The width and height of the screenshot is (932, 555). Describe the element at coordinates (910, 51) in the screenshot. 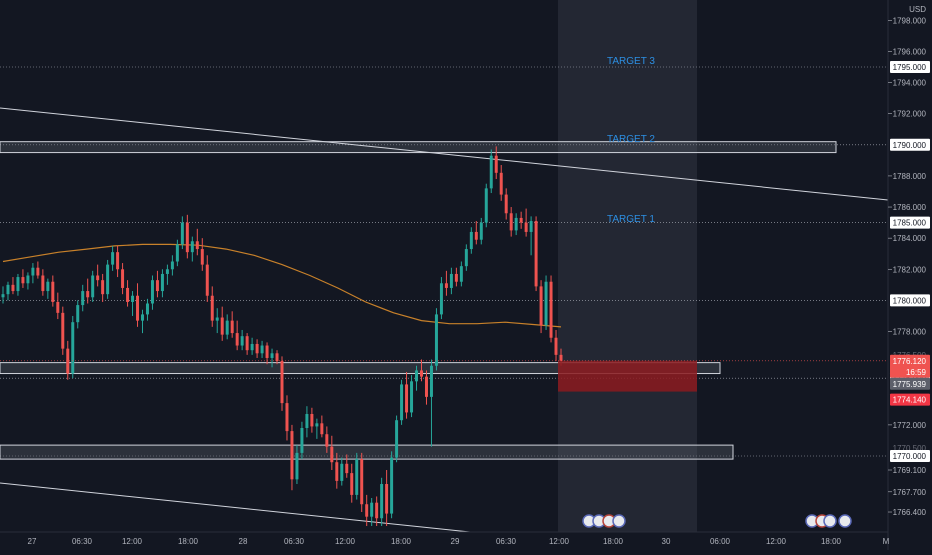

I see `price-tick-label: 1796.000` at that location.